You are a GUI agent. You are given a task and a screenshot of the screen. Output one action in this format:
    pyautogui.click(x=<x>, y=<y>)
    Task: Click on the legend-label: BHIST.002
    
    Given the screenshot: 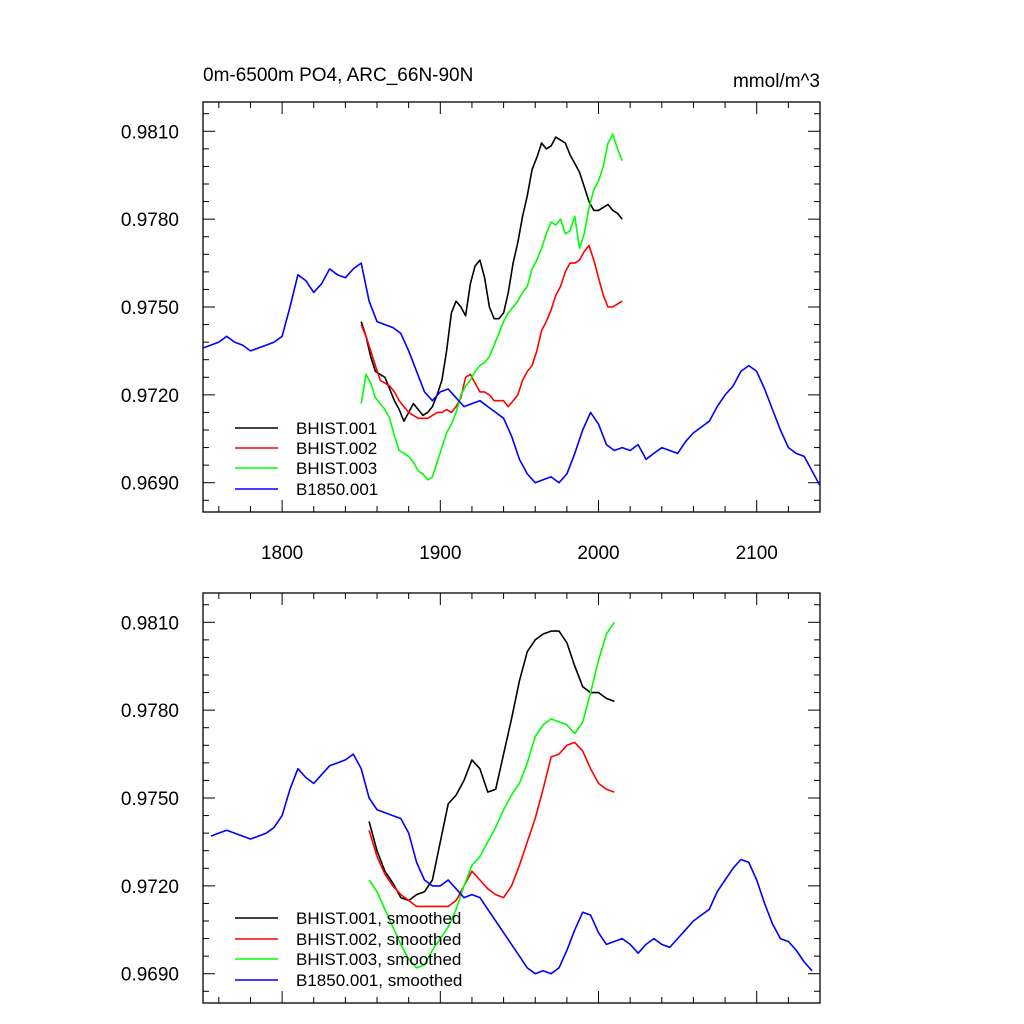 What is the action you would take?
    pyautogui.click(x=336, y=448)
    